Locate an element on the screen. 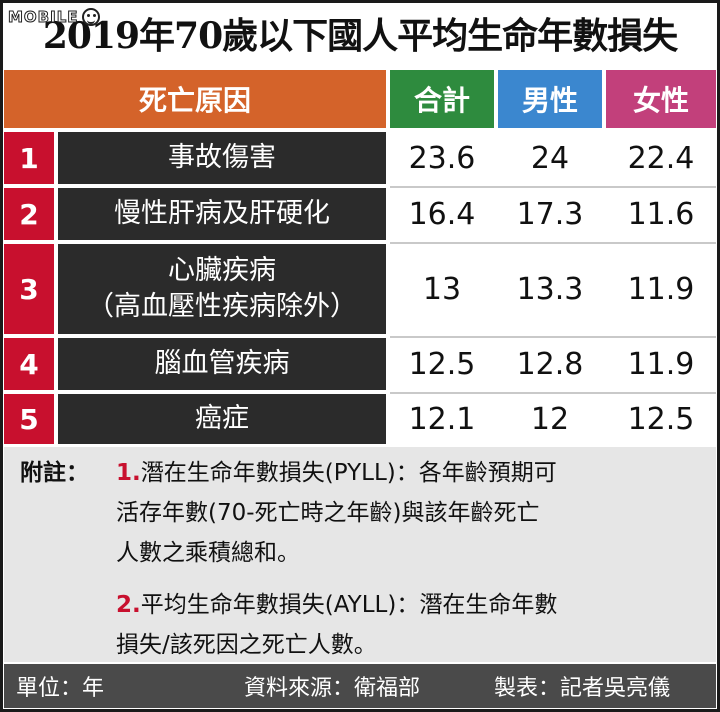  value-total: 23.6 is located at coordinates (442, 158).